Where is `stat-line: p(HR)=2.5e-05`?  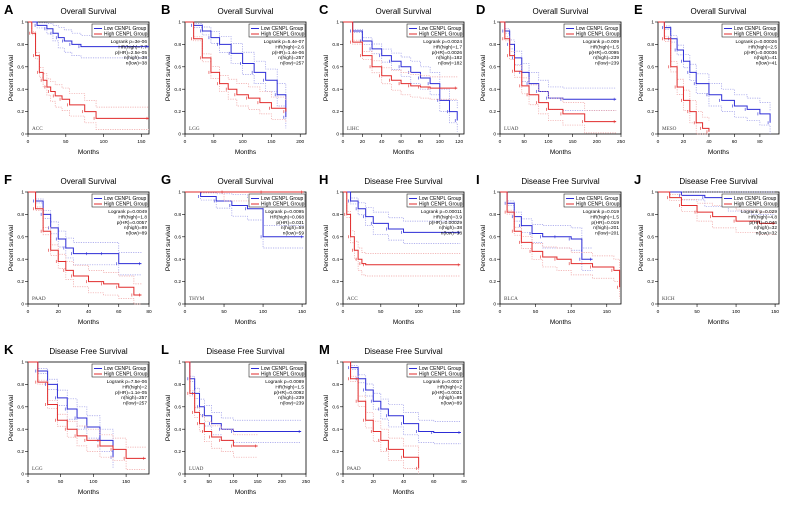 stat-line: p(HR)=2.5e-05 is located at coordinates (131, 53).